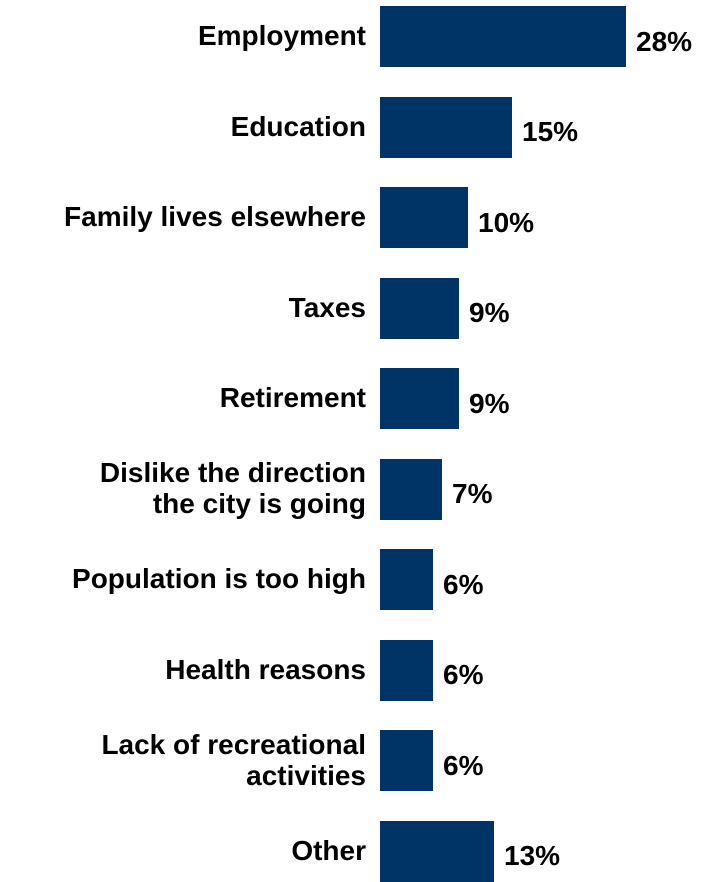  What do you see at coordinates (550, 131) in the screenshot?
I see `value-label: 15%` at bounding box center [550, 131].